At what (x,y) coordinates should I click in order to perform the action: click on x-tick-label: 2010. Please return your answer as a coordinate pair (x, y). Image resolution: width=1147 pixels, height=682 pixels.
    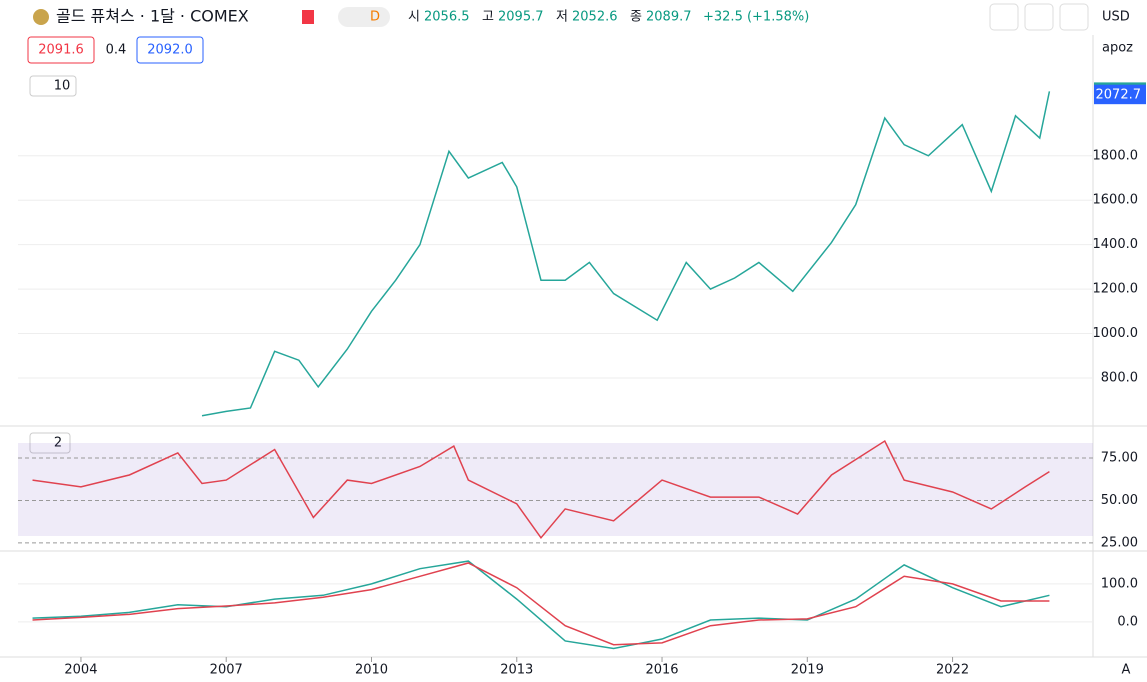
    Looking at the image, I should click on (371, 670).